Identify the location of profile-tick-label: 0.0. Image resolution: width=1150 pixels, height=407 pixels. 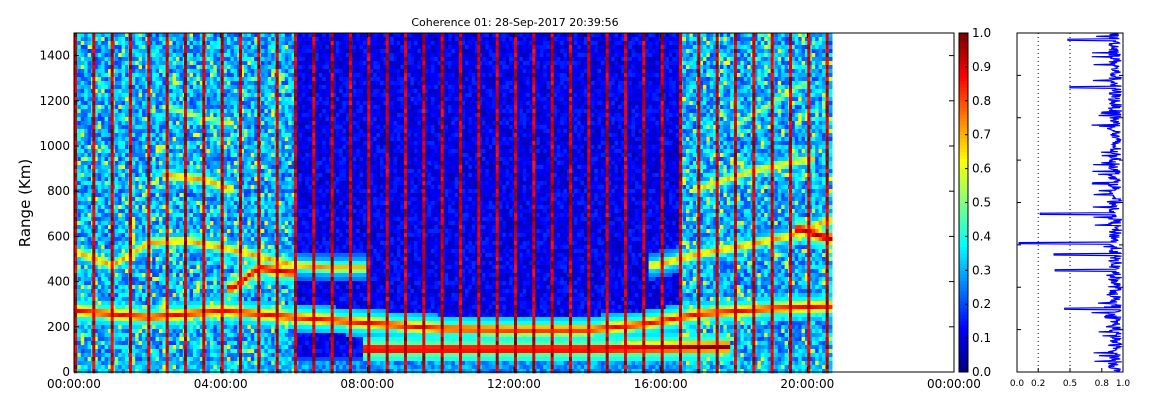
(1017, 384).